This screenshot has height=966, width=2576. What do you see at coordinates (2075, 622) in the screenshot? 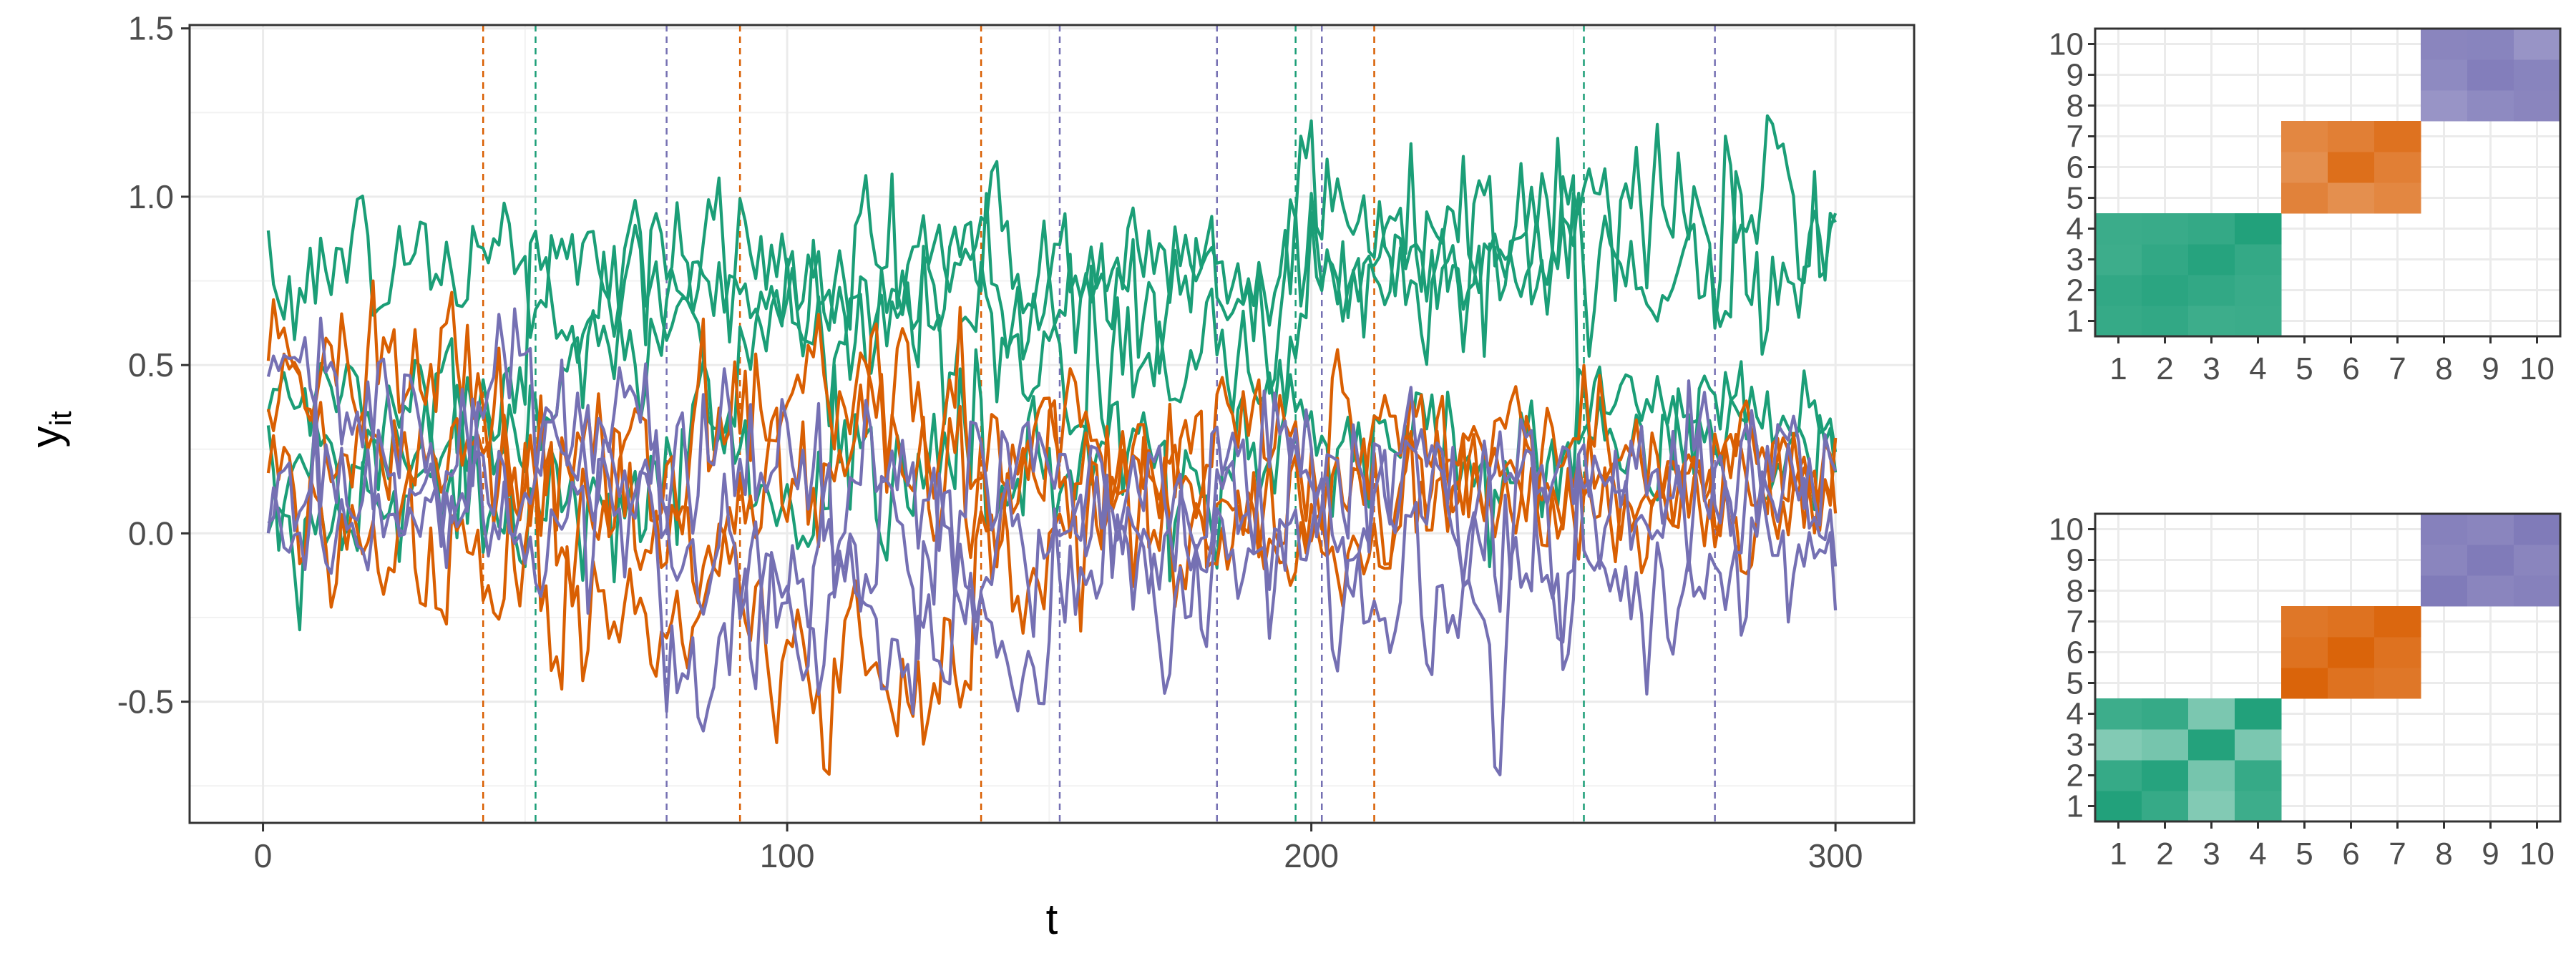
I see `heatmap-y-label: 7` at bounding box center [2075, 622].